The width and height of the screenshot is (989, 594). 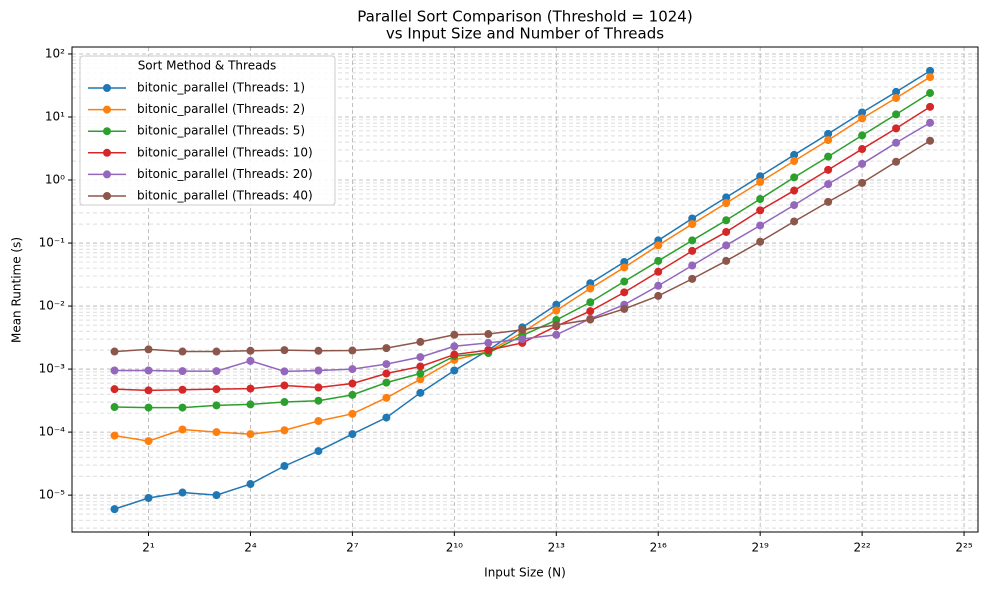 I want to click on legend-title: Sort Method & Threads, so click(x=207, y=66).